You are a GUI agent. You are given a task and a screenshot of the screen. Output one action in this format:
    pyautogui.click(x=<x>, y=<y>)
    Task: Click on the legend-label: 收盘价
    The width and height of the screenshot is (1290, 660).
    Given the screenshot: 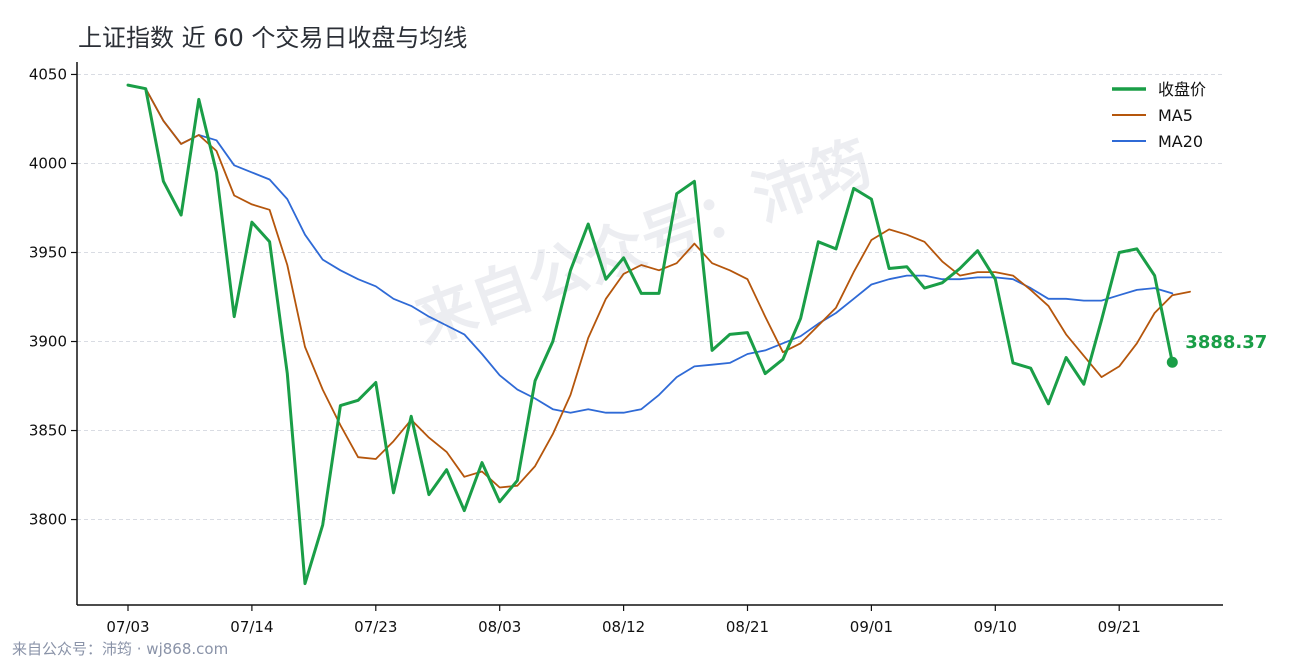 What is the action you would take?
    pyautogui.click(x=1182, y=89)
    